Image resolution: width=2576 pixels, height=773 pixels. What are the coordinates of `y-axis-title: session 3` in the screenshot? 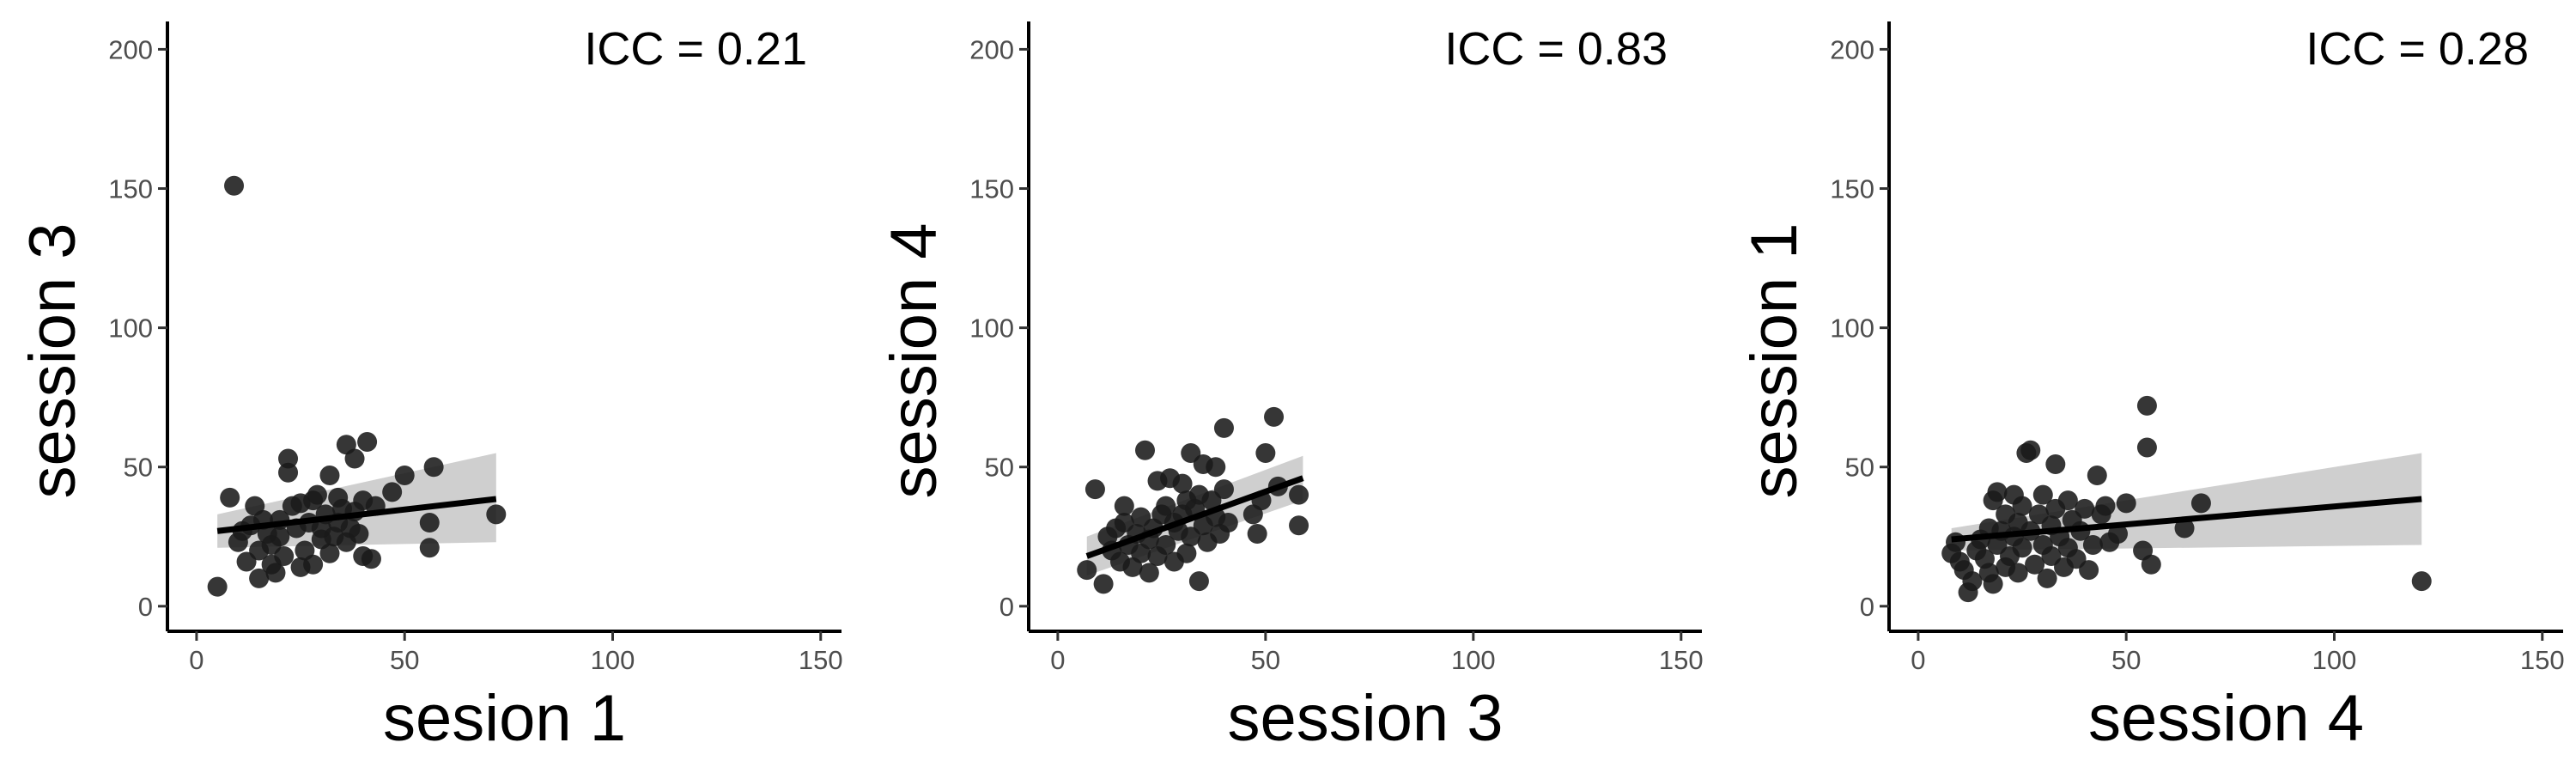 It's located at (52, 360).